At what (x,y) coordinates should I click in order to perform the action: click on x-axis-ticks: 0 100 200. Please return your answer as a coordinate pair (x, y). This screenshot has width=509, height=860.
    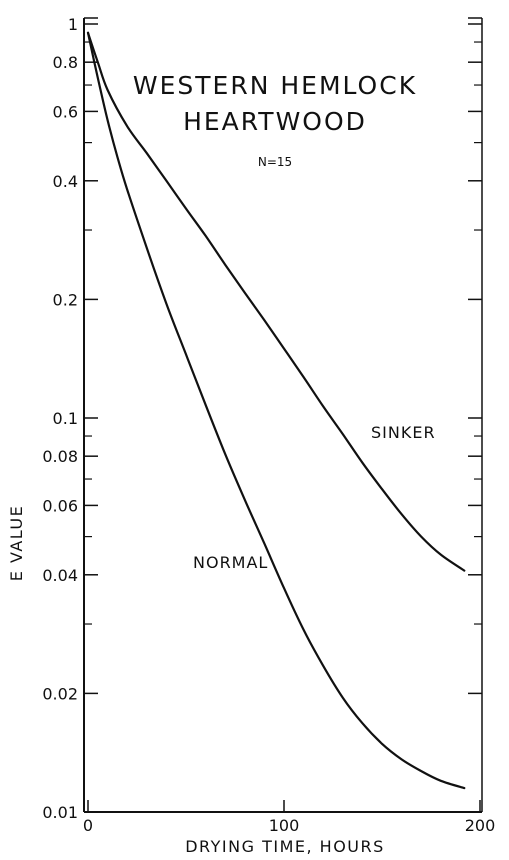
    Looking at the image, I should click on (289, 817).